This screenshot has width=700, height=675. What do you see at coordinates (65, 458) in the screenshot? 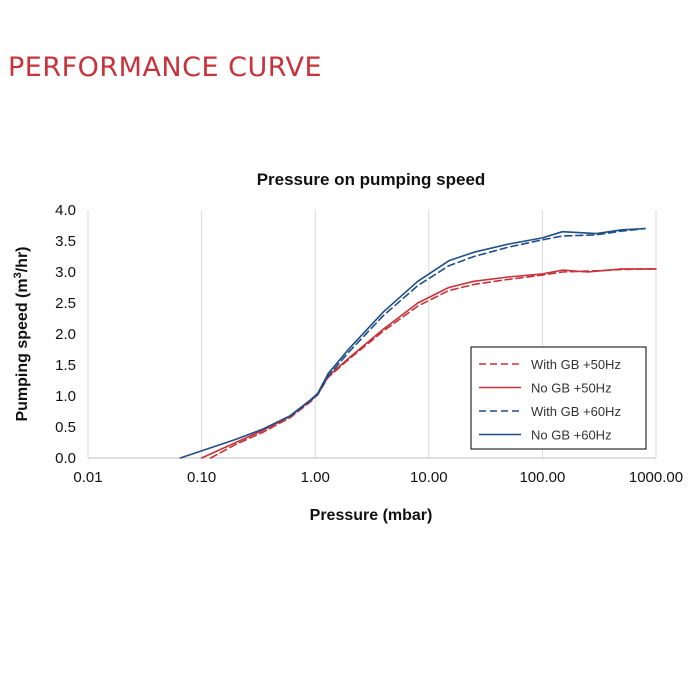
I see `y-tick-label: 0.0` at bounding box center [65, 458].